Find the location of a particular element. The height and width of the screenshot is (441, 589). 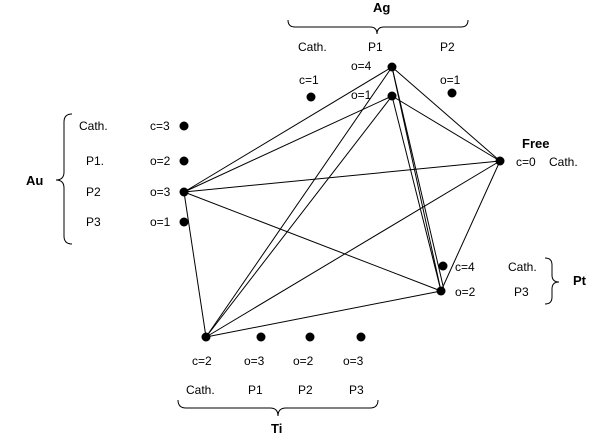

ti-value-c2: c=2 is located at coordinates (202, 361).